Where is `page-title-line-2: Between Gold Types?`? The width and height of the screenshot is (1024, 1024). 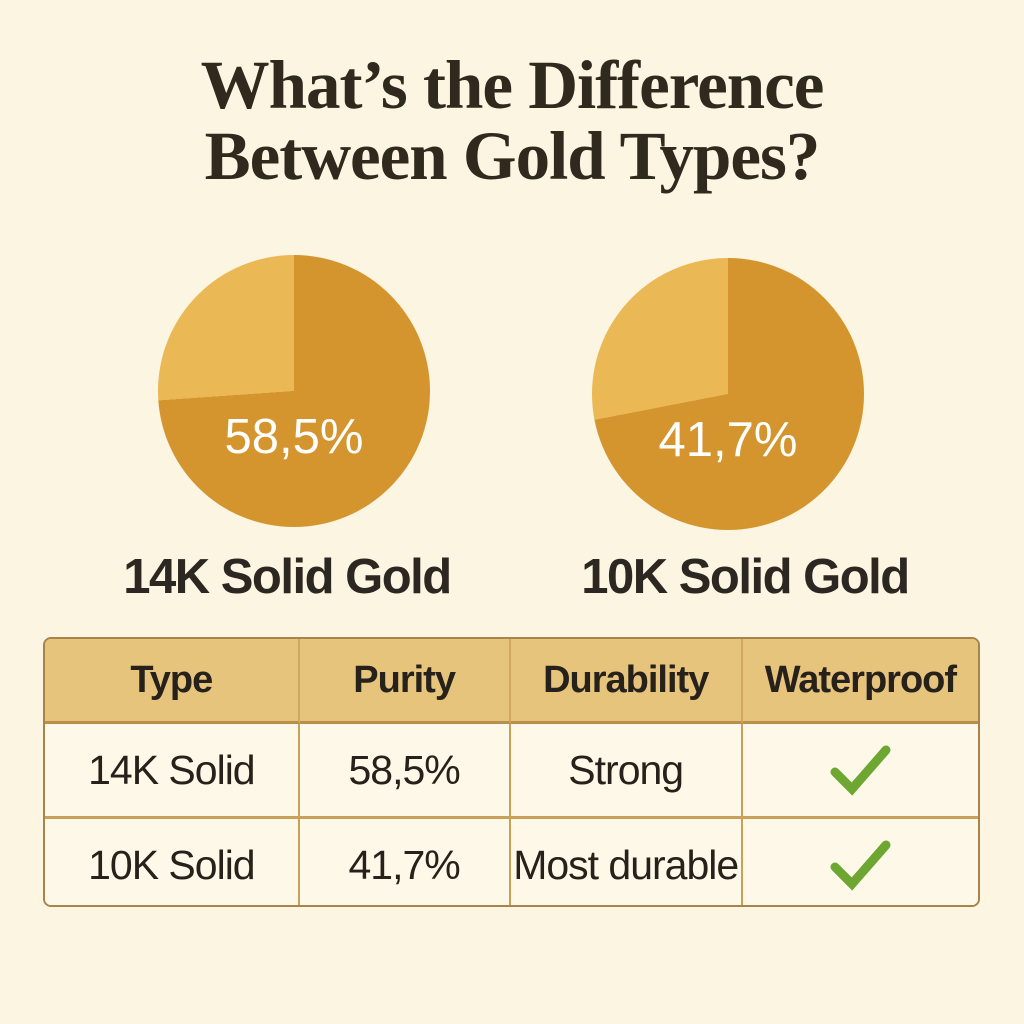 page-title-line-2: Between Gold Types? is located at coordinates (512, 156).